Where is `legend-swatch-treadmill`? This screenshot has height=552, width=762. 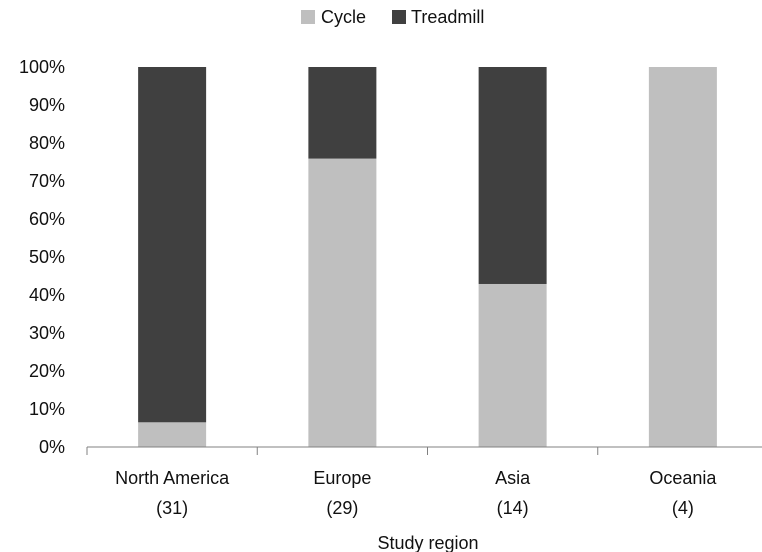 legend-swatch-treadmill is located at coordinates (399, 17).